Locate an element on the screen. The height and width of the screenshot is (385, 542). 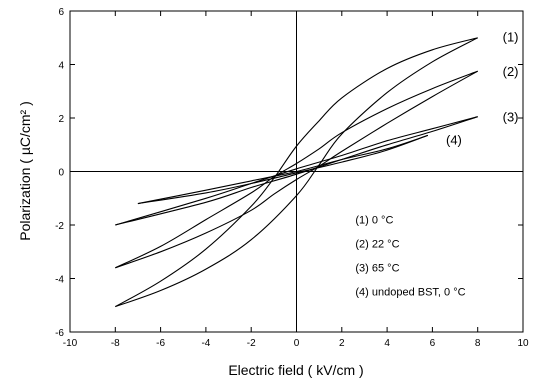
series-4-upper-branch is located at coordinates (283, 169).